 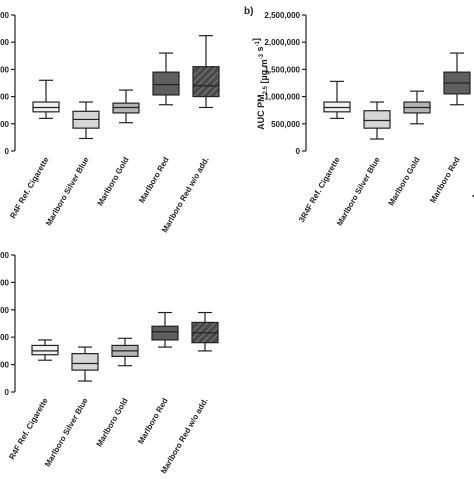 What do you see at coordinates (190, 135) in the screenshot?
I see `box-5: Marlboro Red w/o add.` at bounding box center [190, 135].